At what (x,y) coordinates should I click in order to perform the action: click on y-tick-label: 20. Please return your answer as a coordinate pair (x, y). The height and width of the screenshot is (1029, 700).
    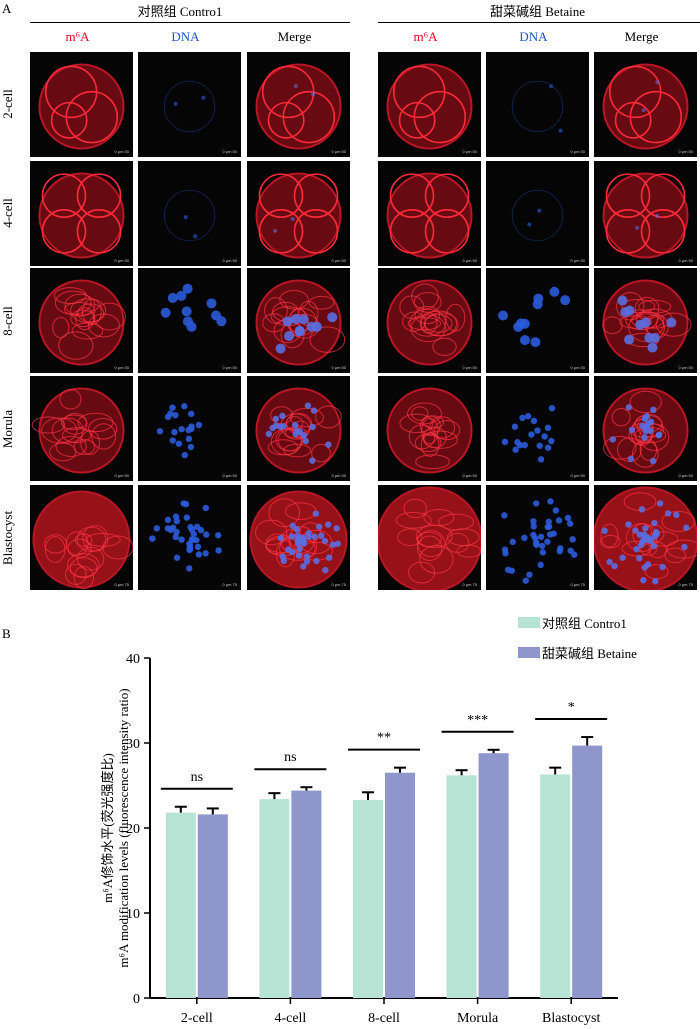
    Looking at the image, I should click on (133, 829).